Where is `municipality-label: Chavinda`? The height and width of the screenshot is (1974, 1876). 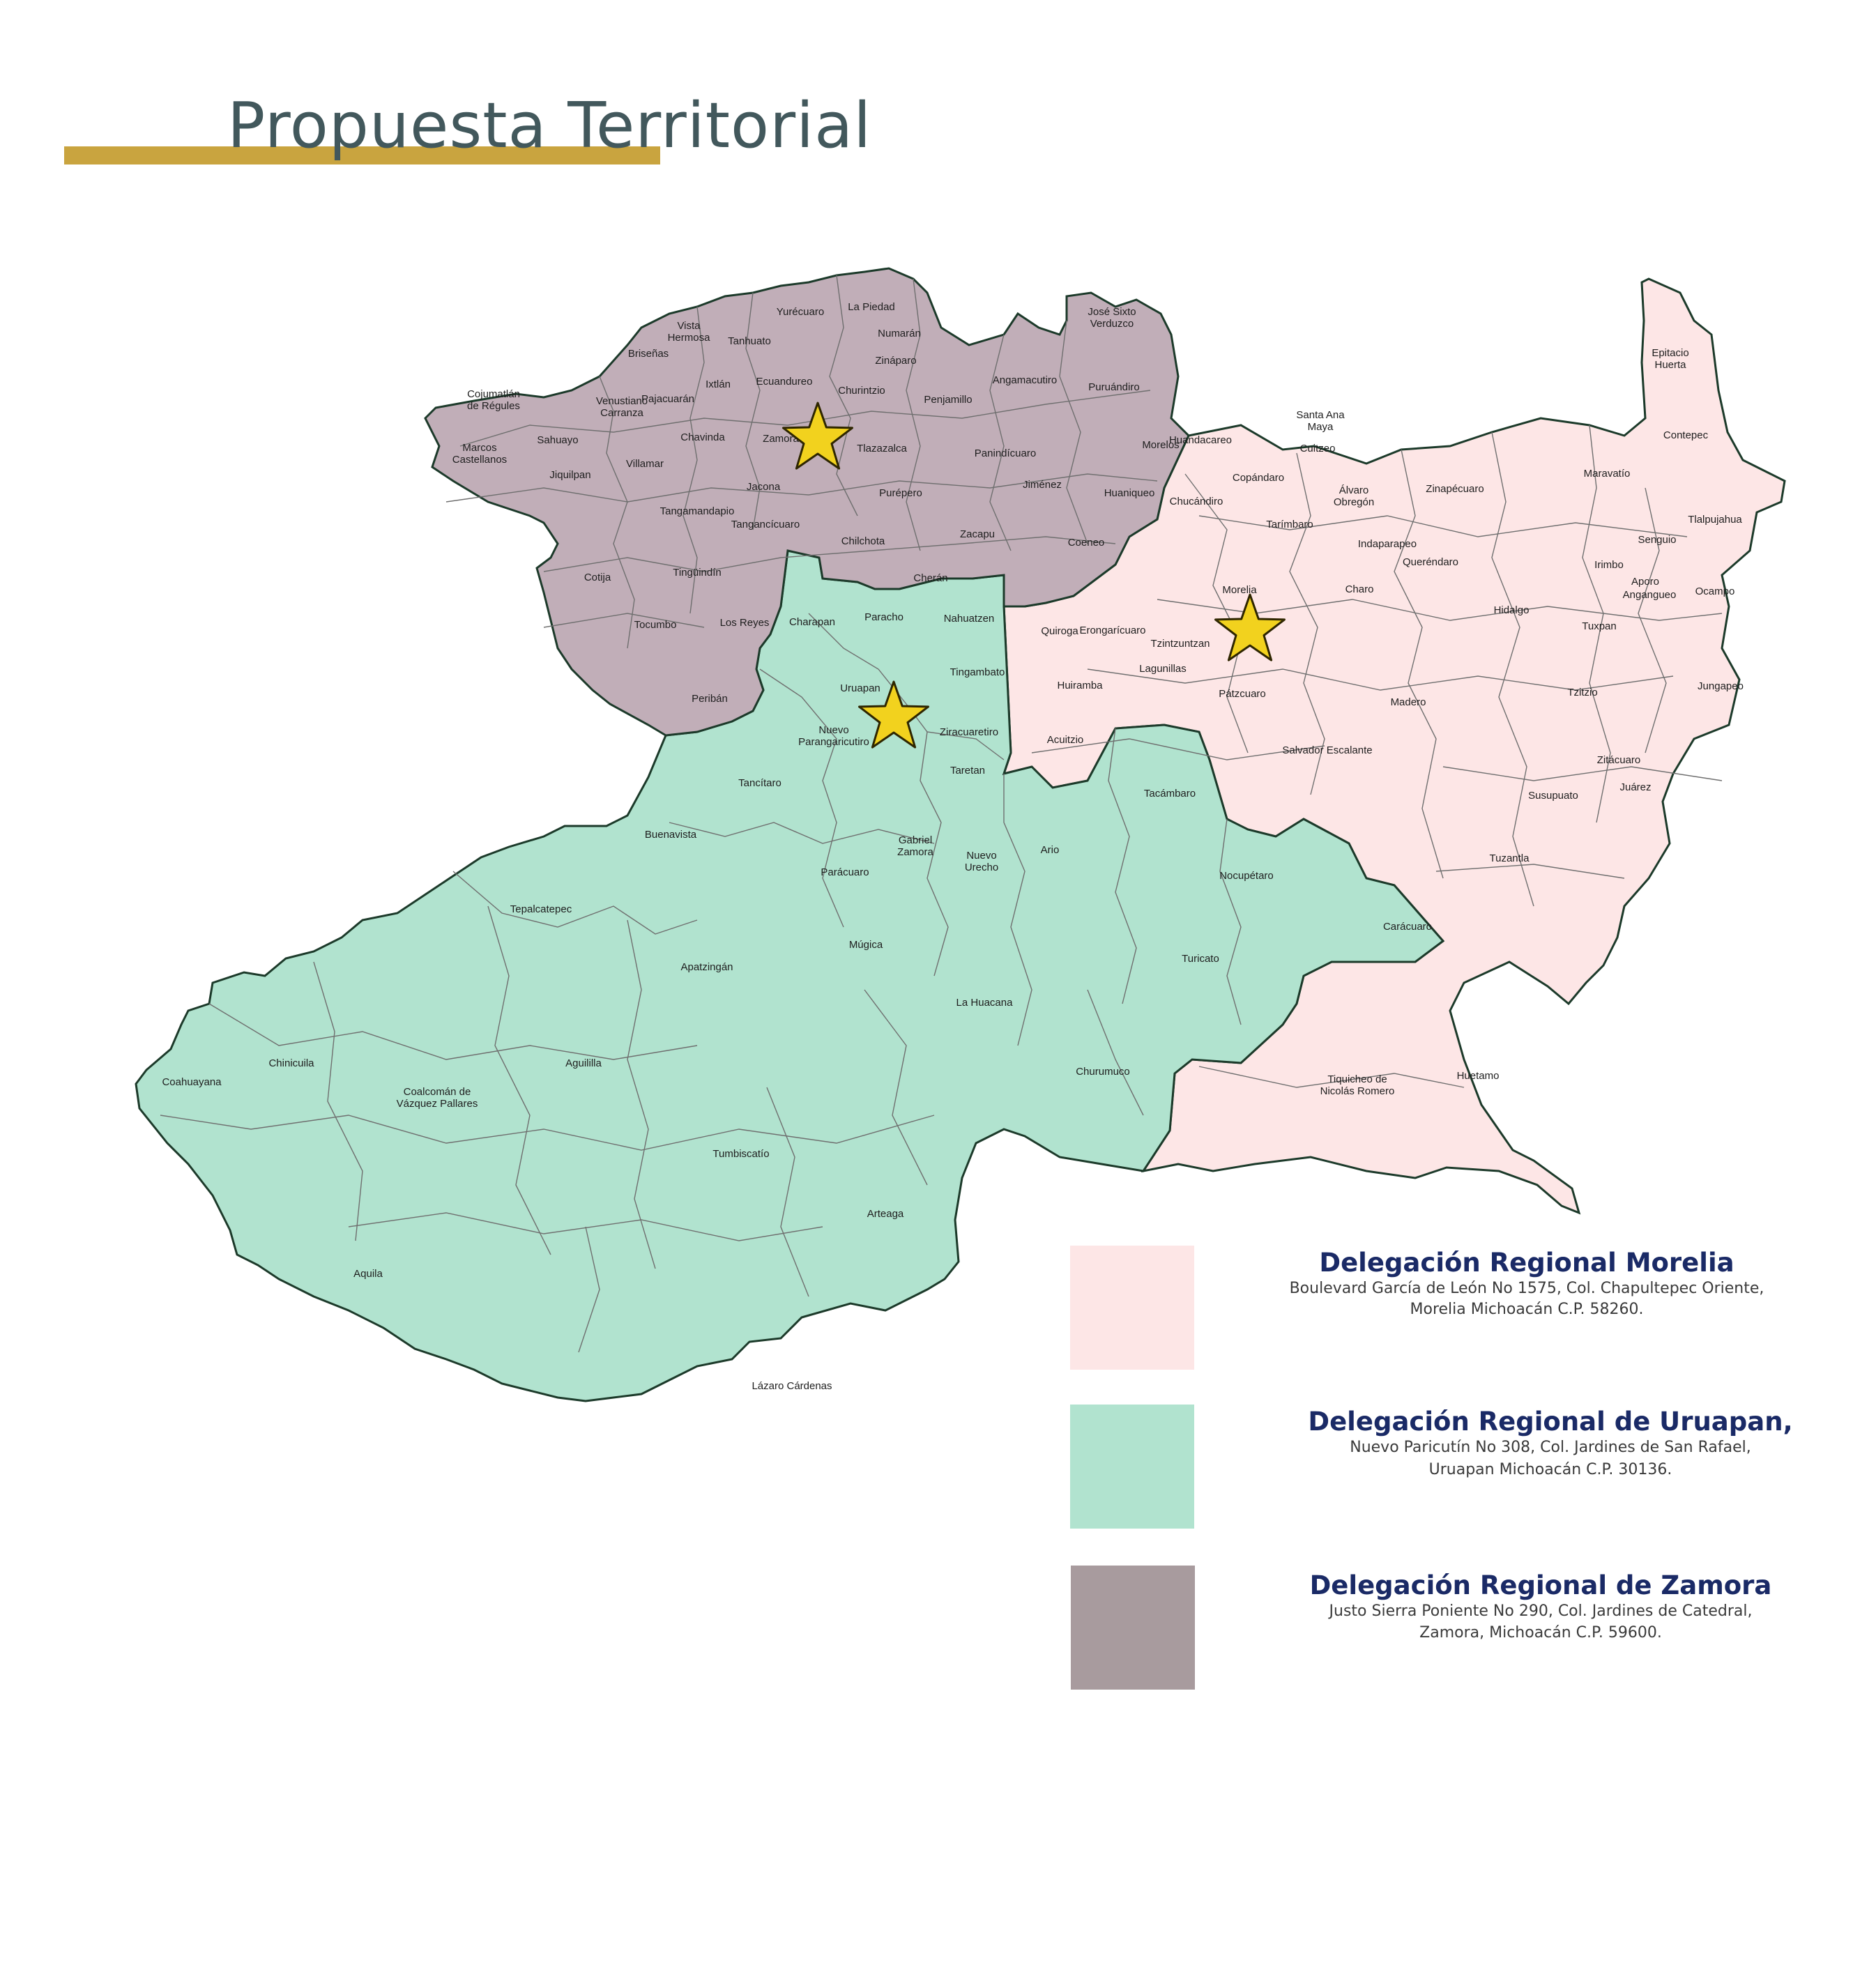
municipality-label: Chavinda is located at coordinates (702, 437).